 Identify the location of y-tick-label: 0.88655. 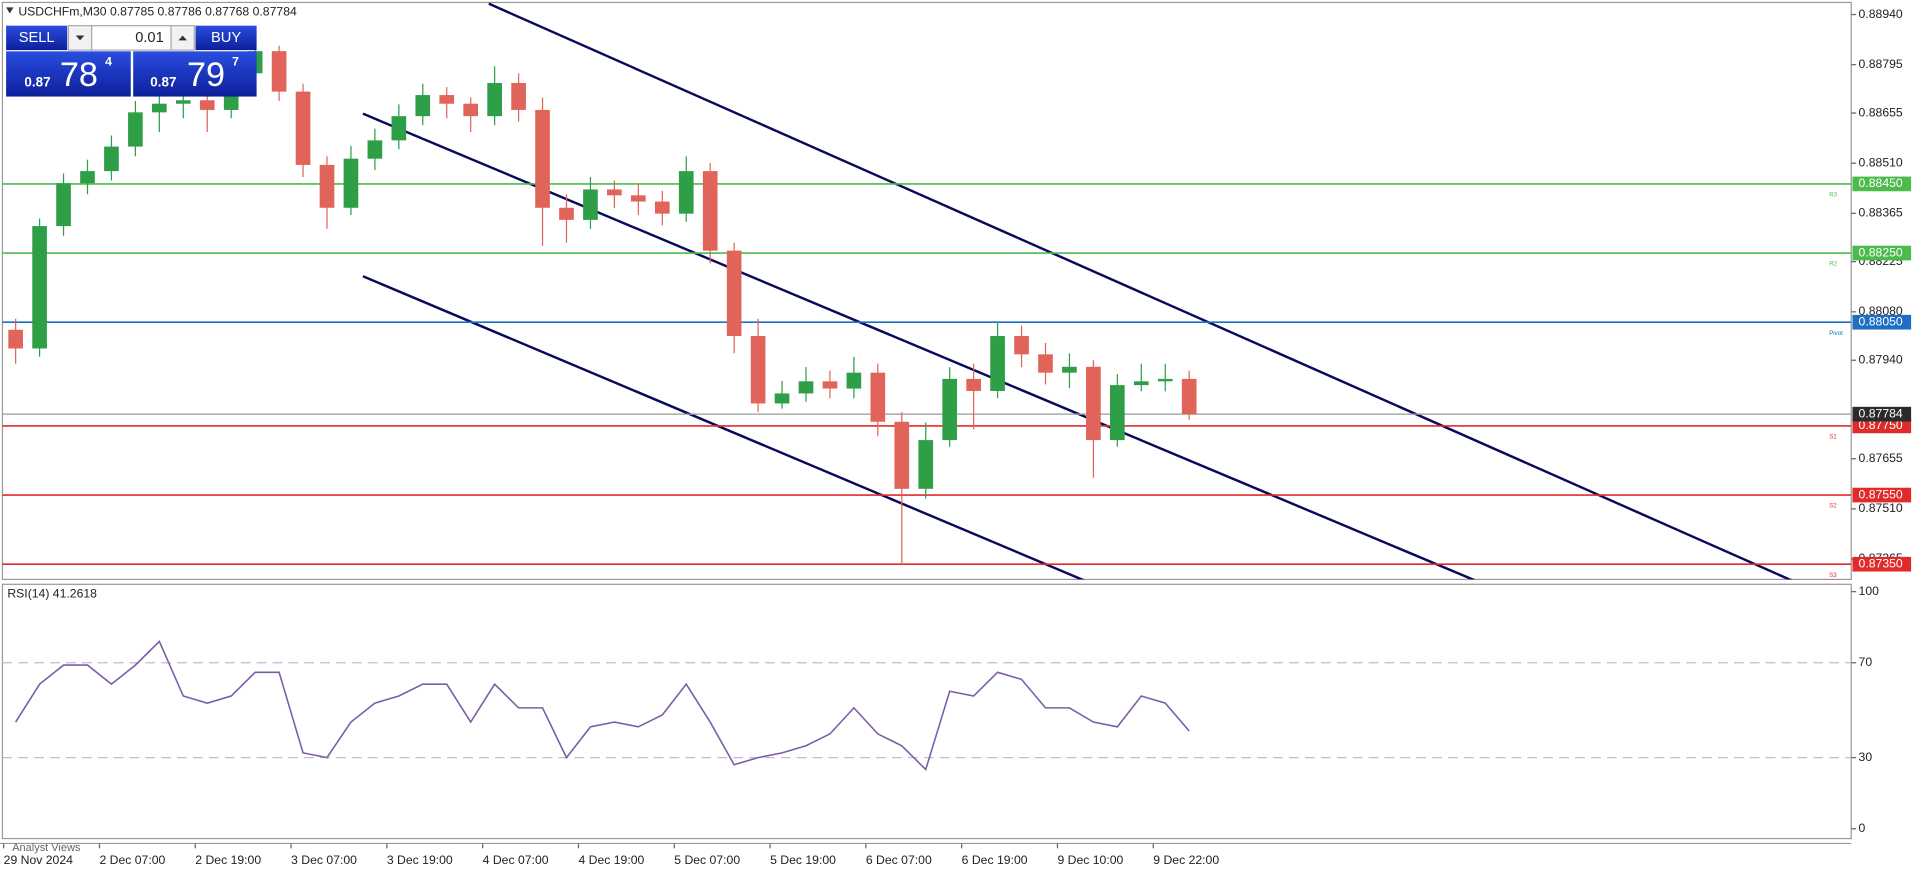
(1881, 112).